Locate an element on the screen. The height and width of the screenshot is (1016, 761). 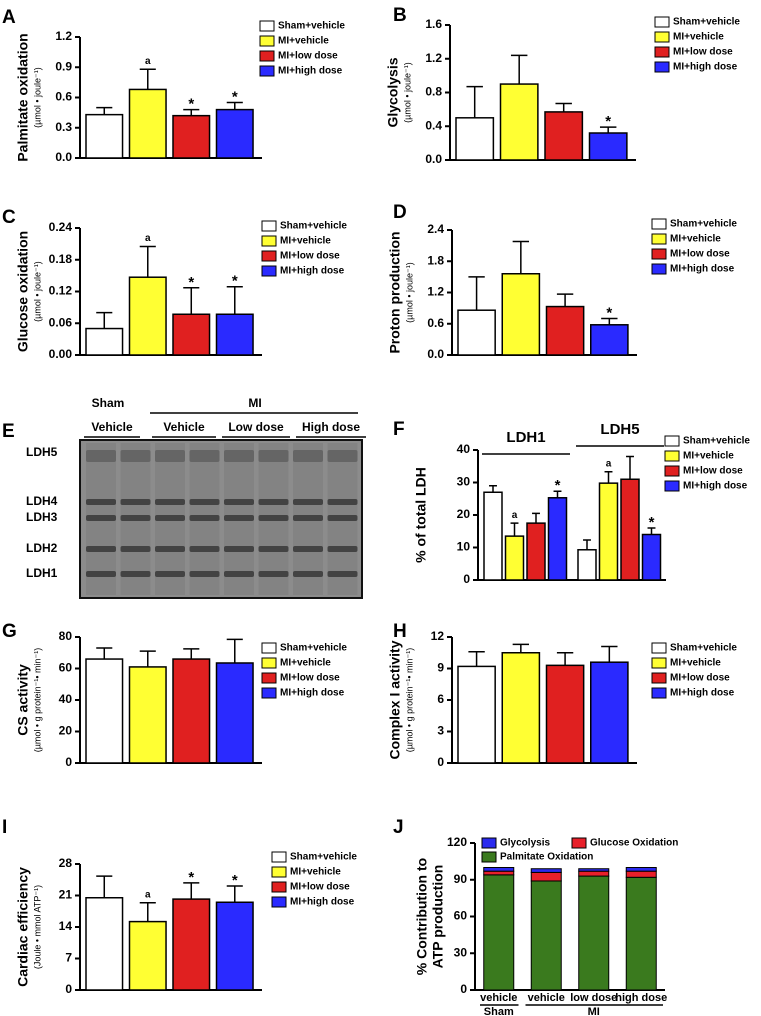
y-axis-label: Complex I activity is located at coordinates (395, 699).